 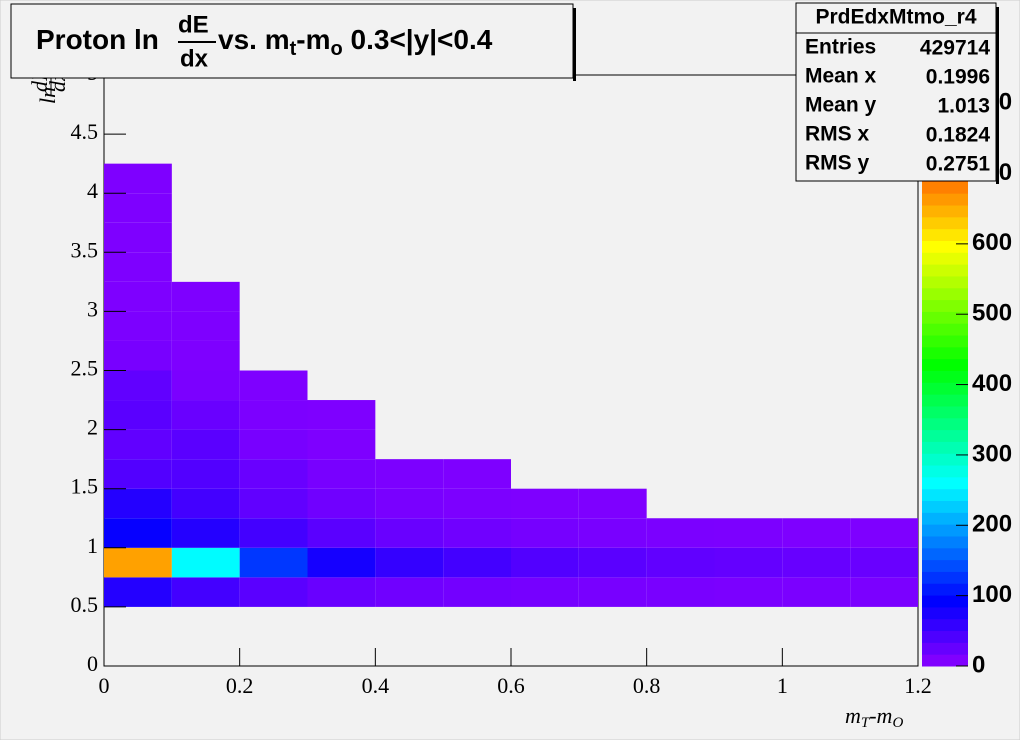 I want to click on stats-value: 429714, so click(x=955, y=48).